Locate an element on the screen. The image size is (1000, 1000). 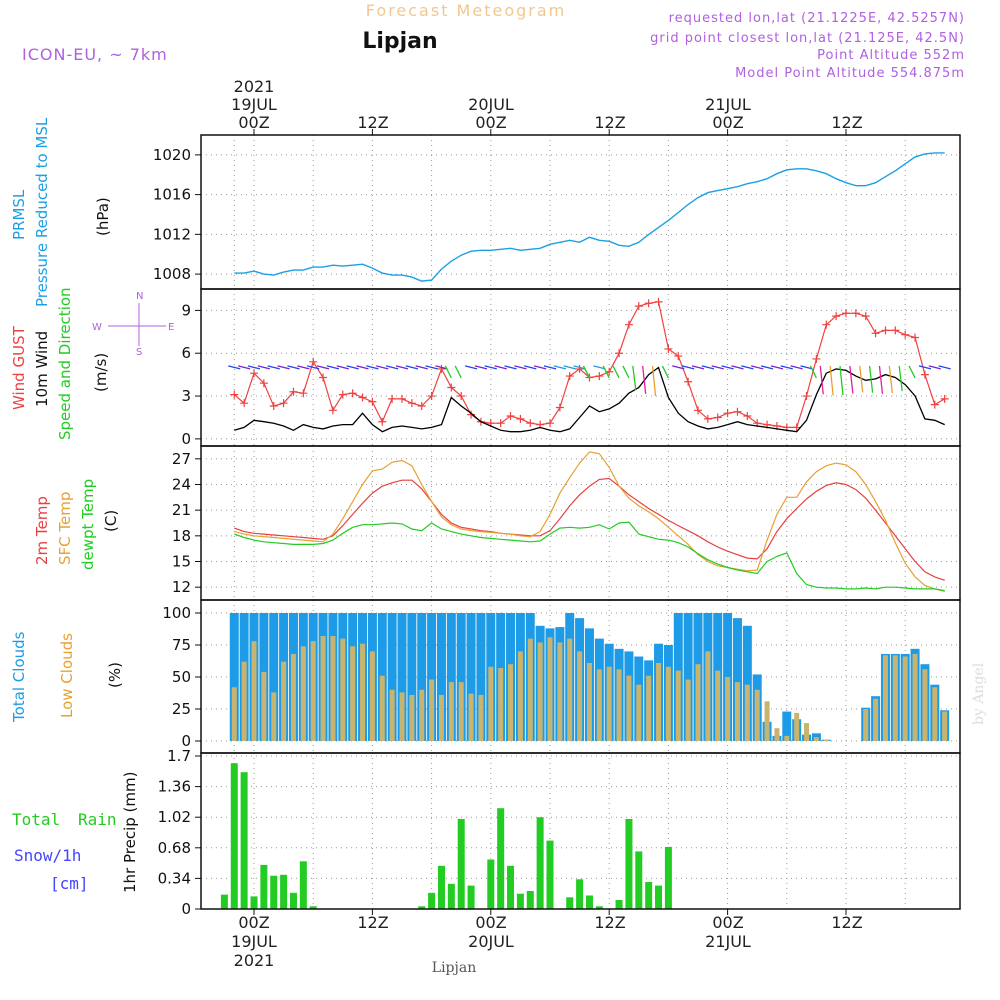
chart-title: Forecast Meteogram is located at coordinates (466, 10).